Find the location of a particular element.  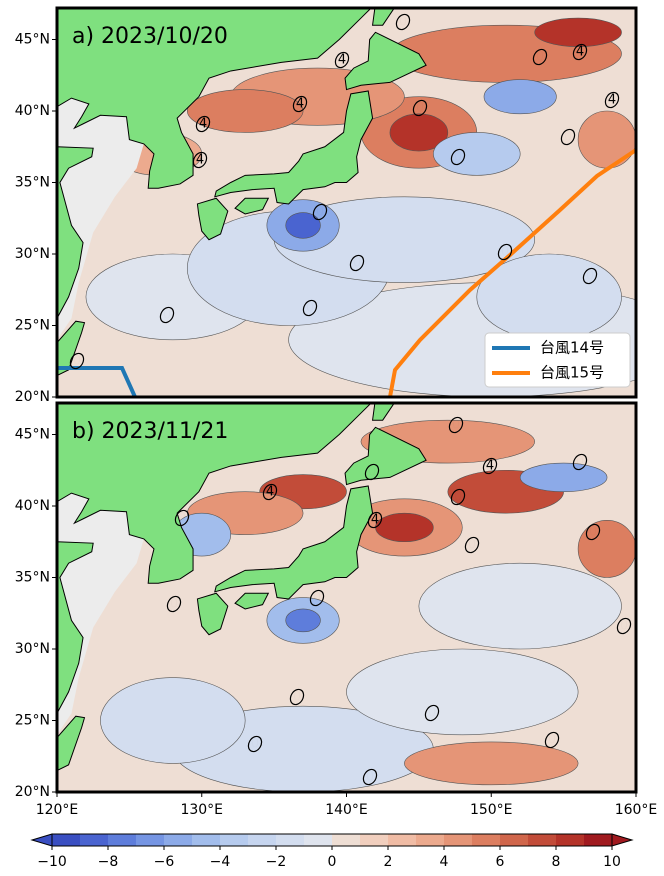

colorbar-tick-label: 2 is located at coordinates (388, 862).